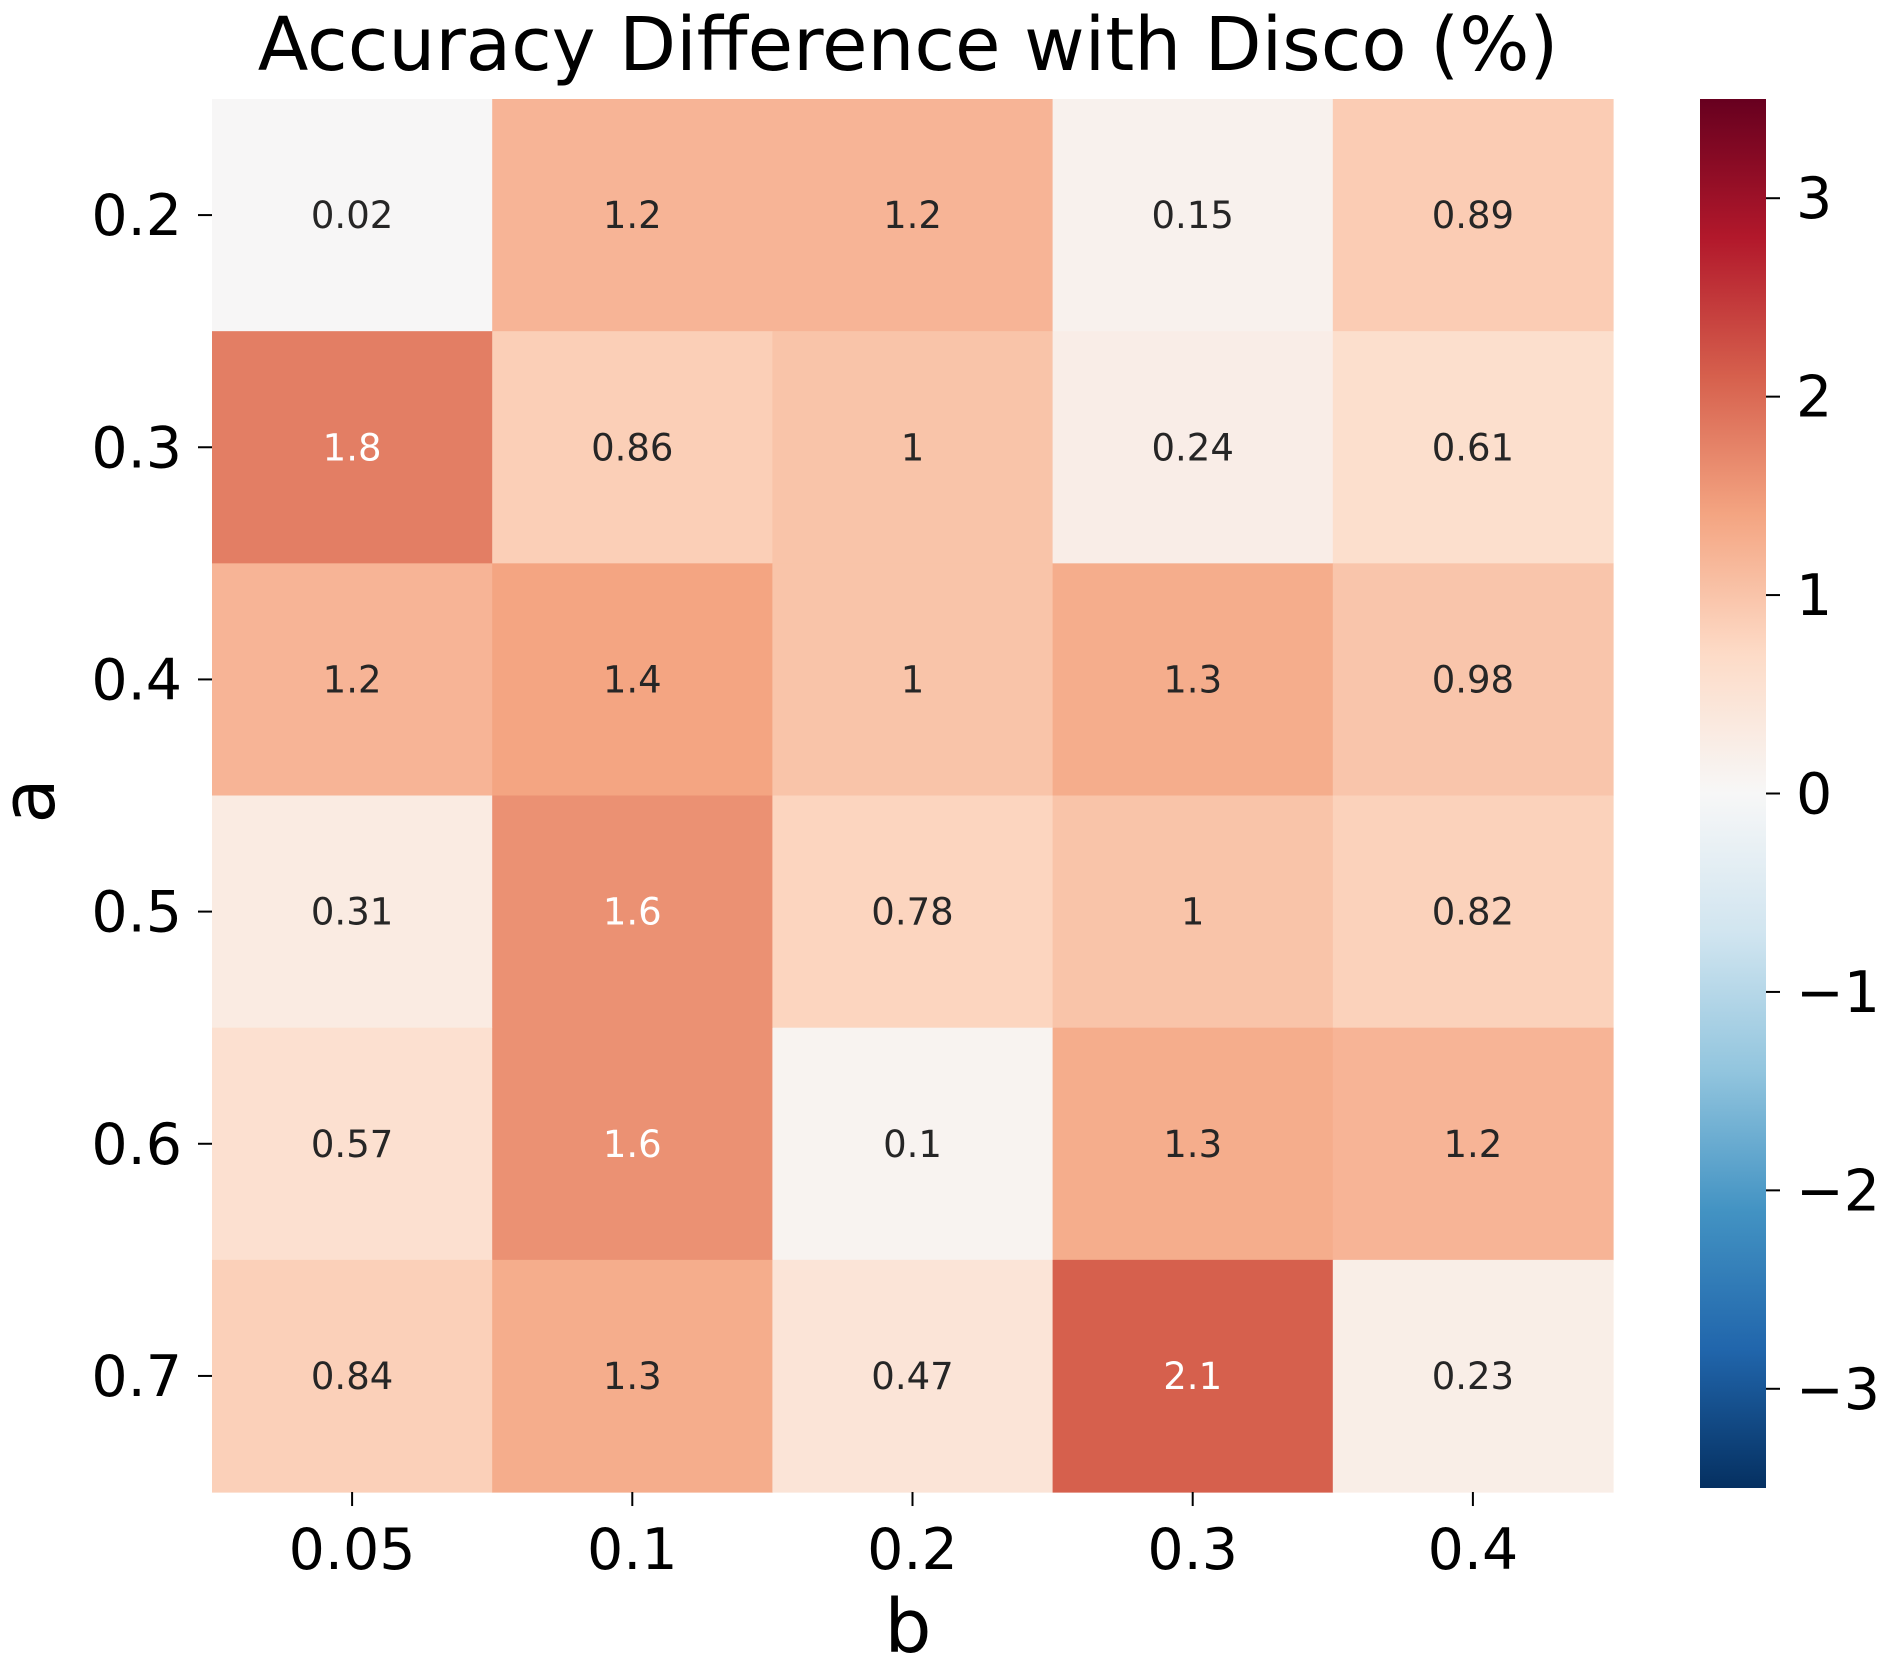 This screenshot has height=1666, width=1891. I want to click on y-tick-label: 0.3, so click(136, 448).